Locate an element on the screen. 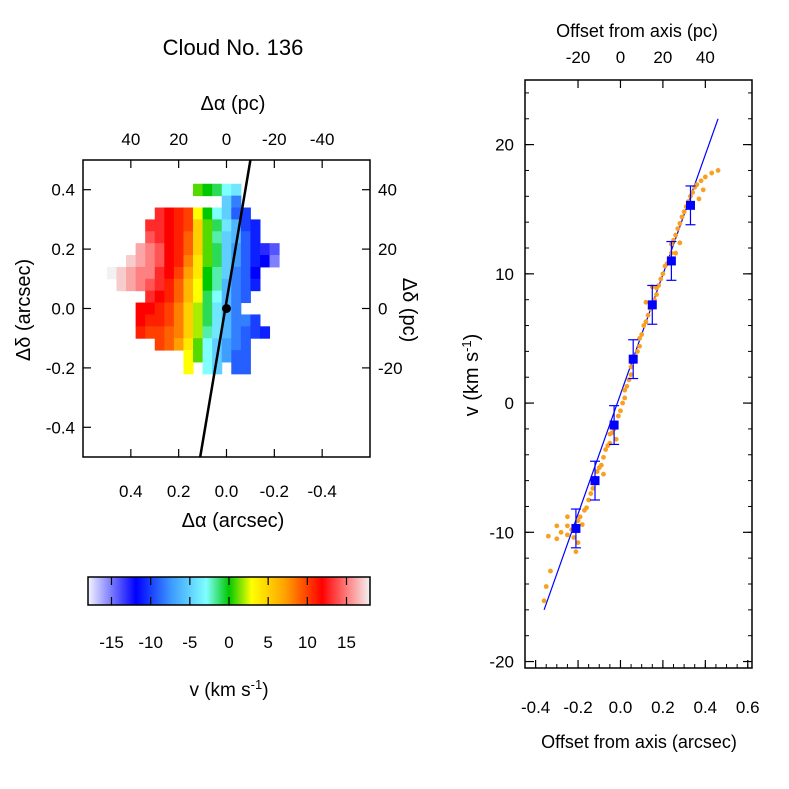 This screenshot has width=789, height=789. y-tick-label: 20 is located at coordinates (504, 145).